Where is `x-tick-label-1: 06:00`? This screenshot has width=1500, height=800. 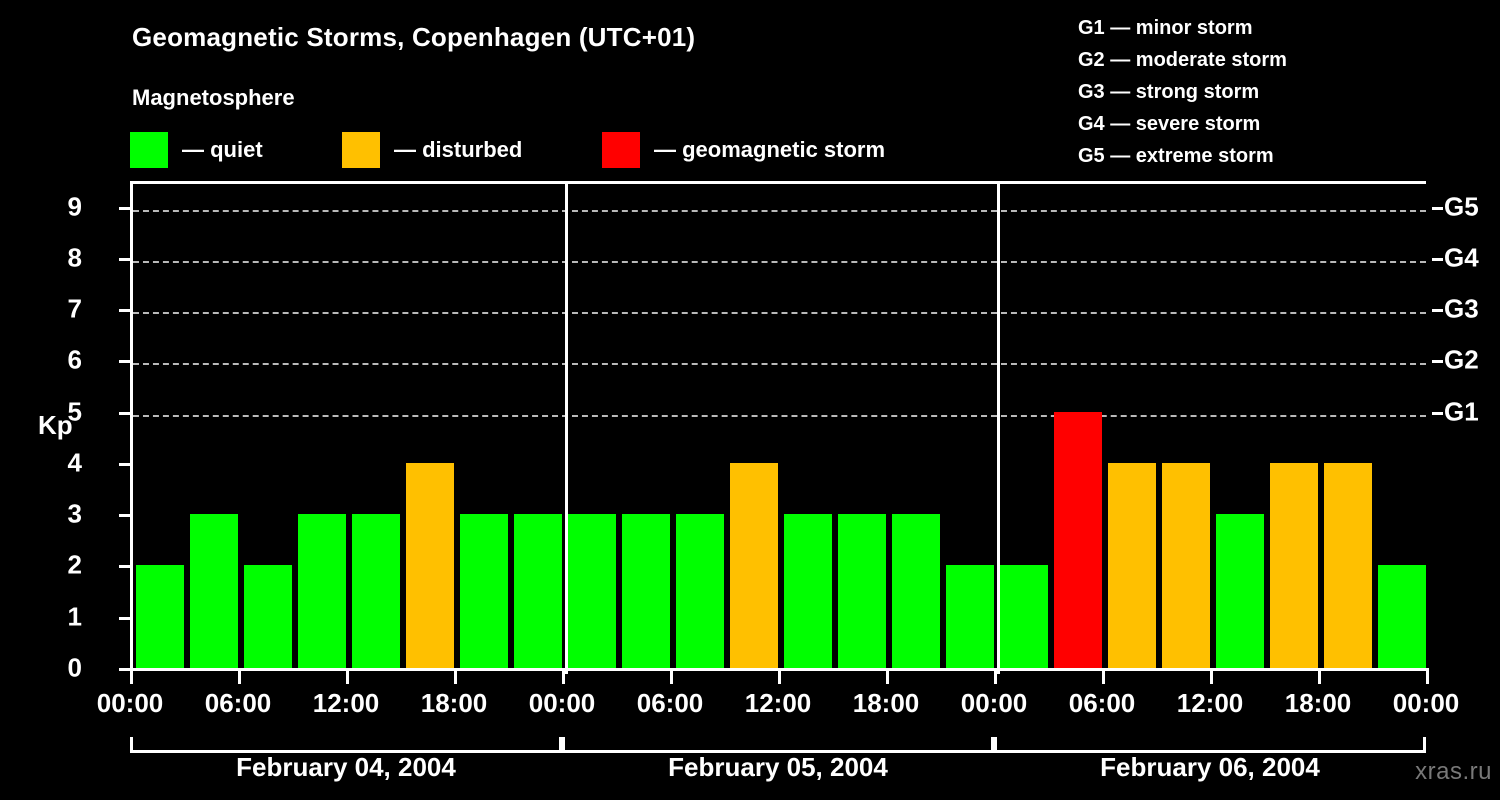 x-tick-label-1: 06:00 is located at coordinates (238, 703).